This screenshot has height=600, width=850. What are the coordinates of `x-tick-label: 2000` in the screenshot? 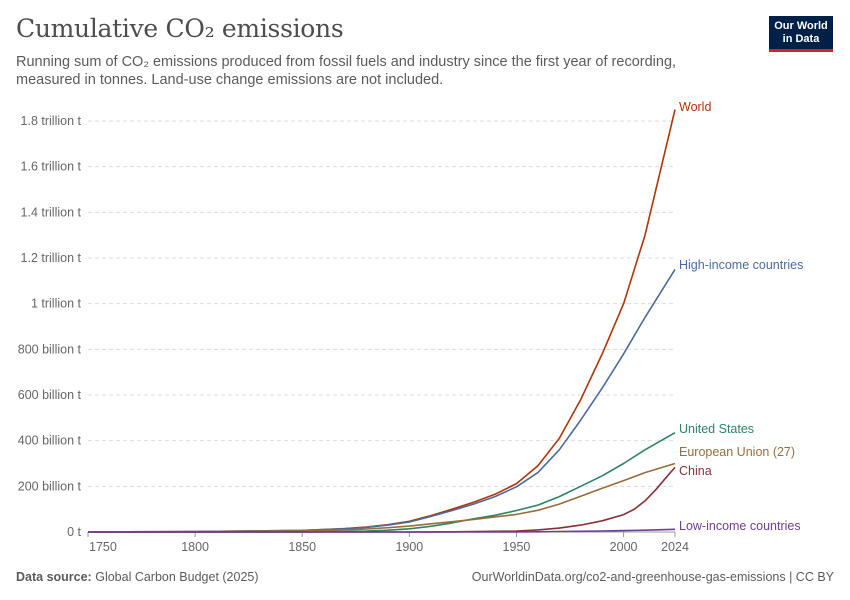 It's located at (624, 547).